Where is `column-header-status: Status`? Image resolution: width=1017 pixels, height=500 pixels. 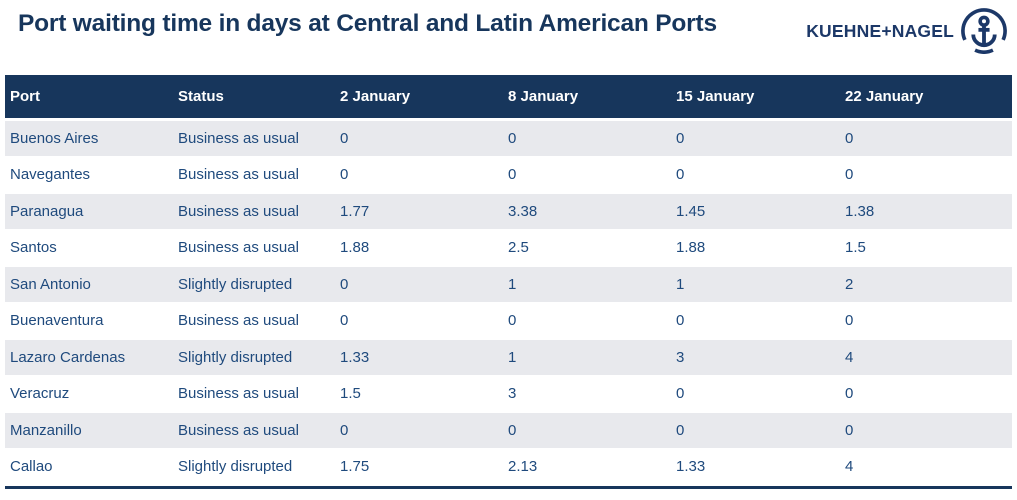 column-header-status: Status is located at coordinates (254, 98).